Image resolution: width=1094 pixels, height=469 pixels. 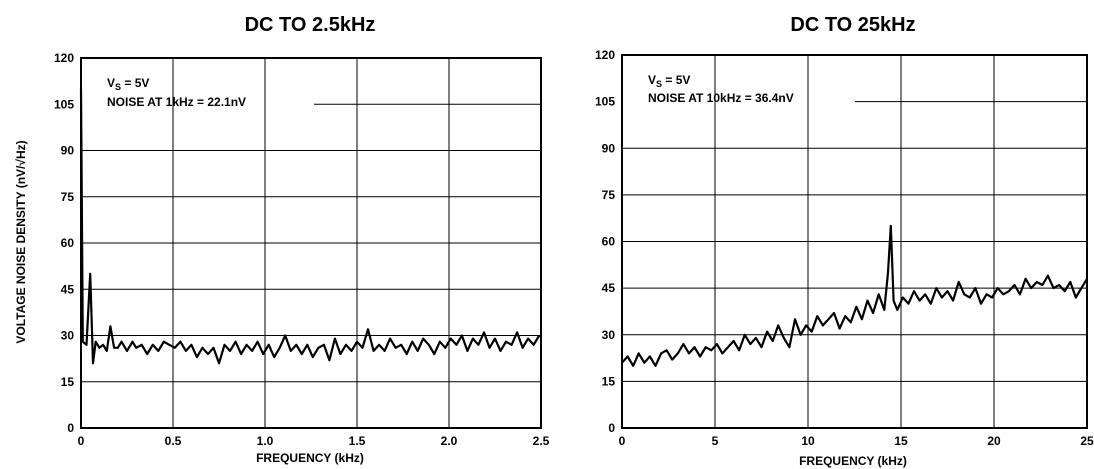 I want to click on x-tick-label: 1.5, so click(x=357, y=441).